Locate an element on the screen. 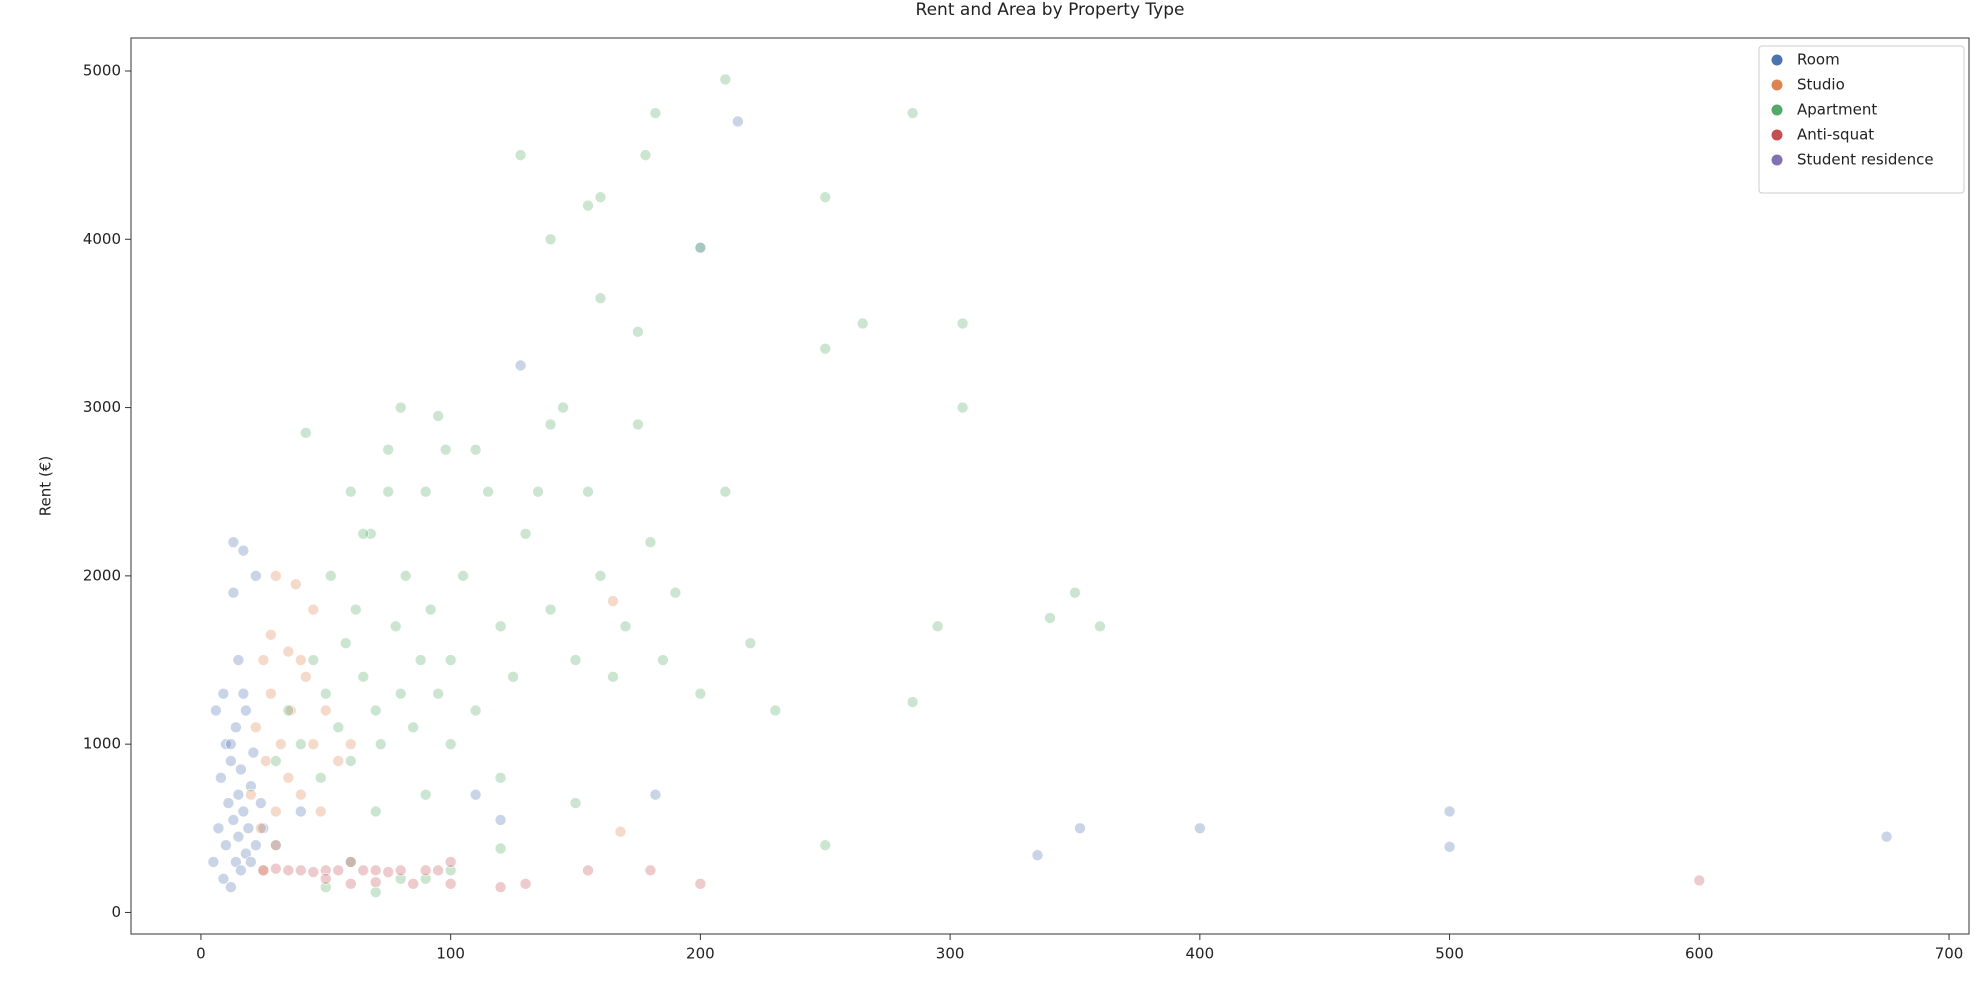 The image size is (1982, 984). legend-label: Room is located at coordinates (1818, 60).